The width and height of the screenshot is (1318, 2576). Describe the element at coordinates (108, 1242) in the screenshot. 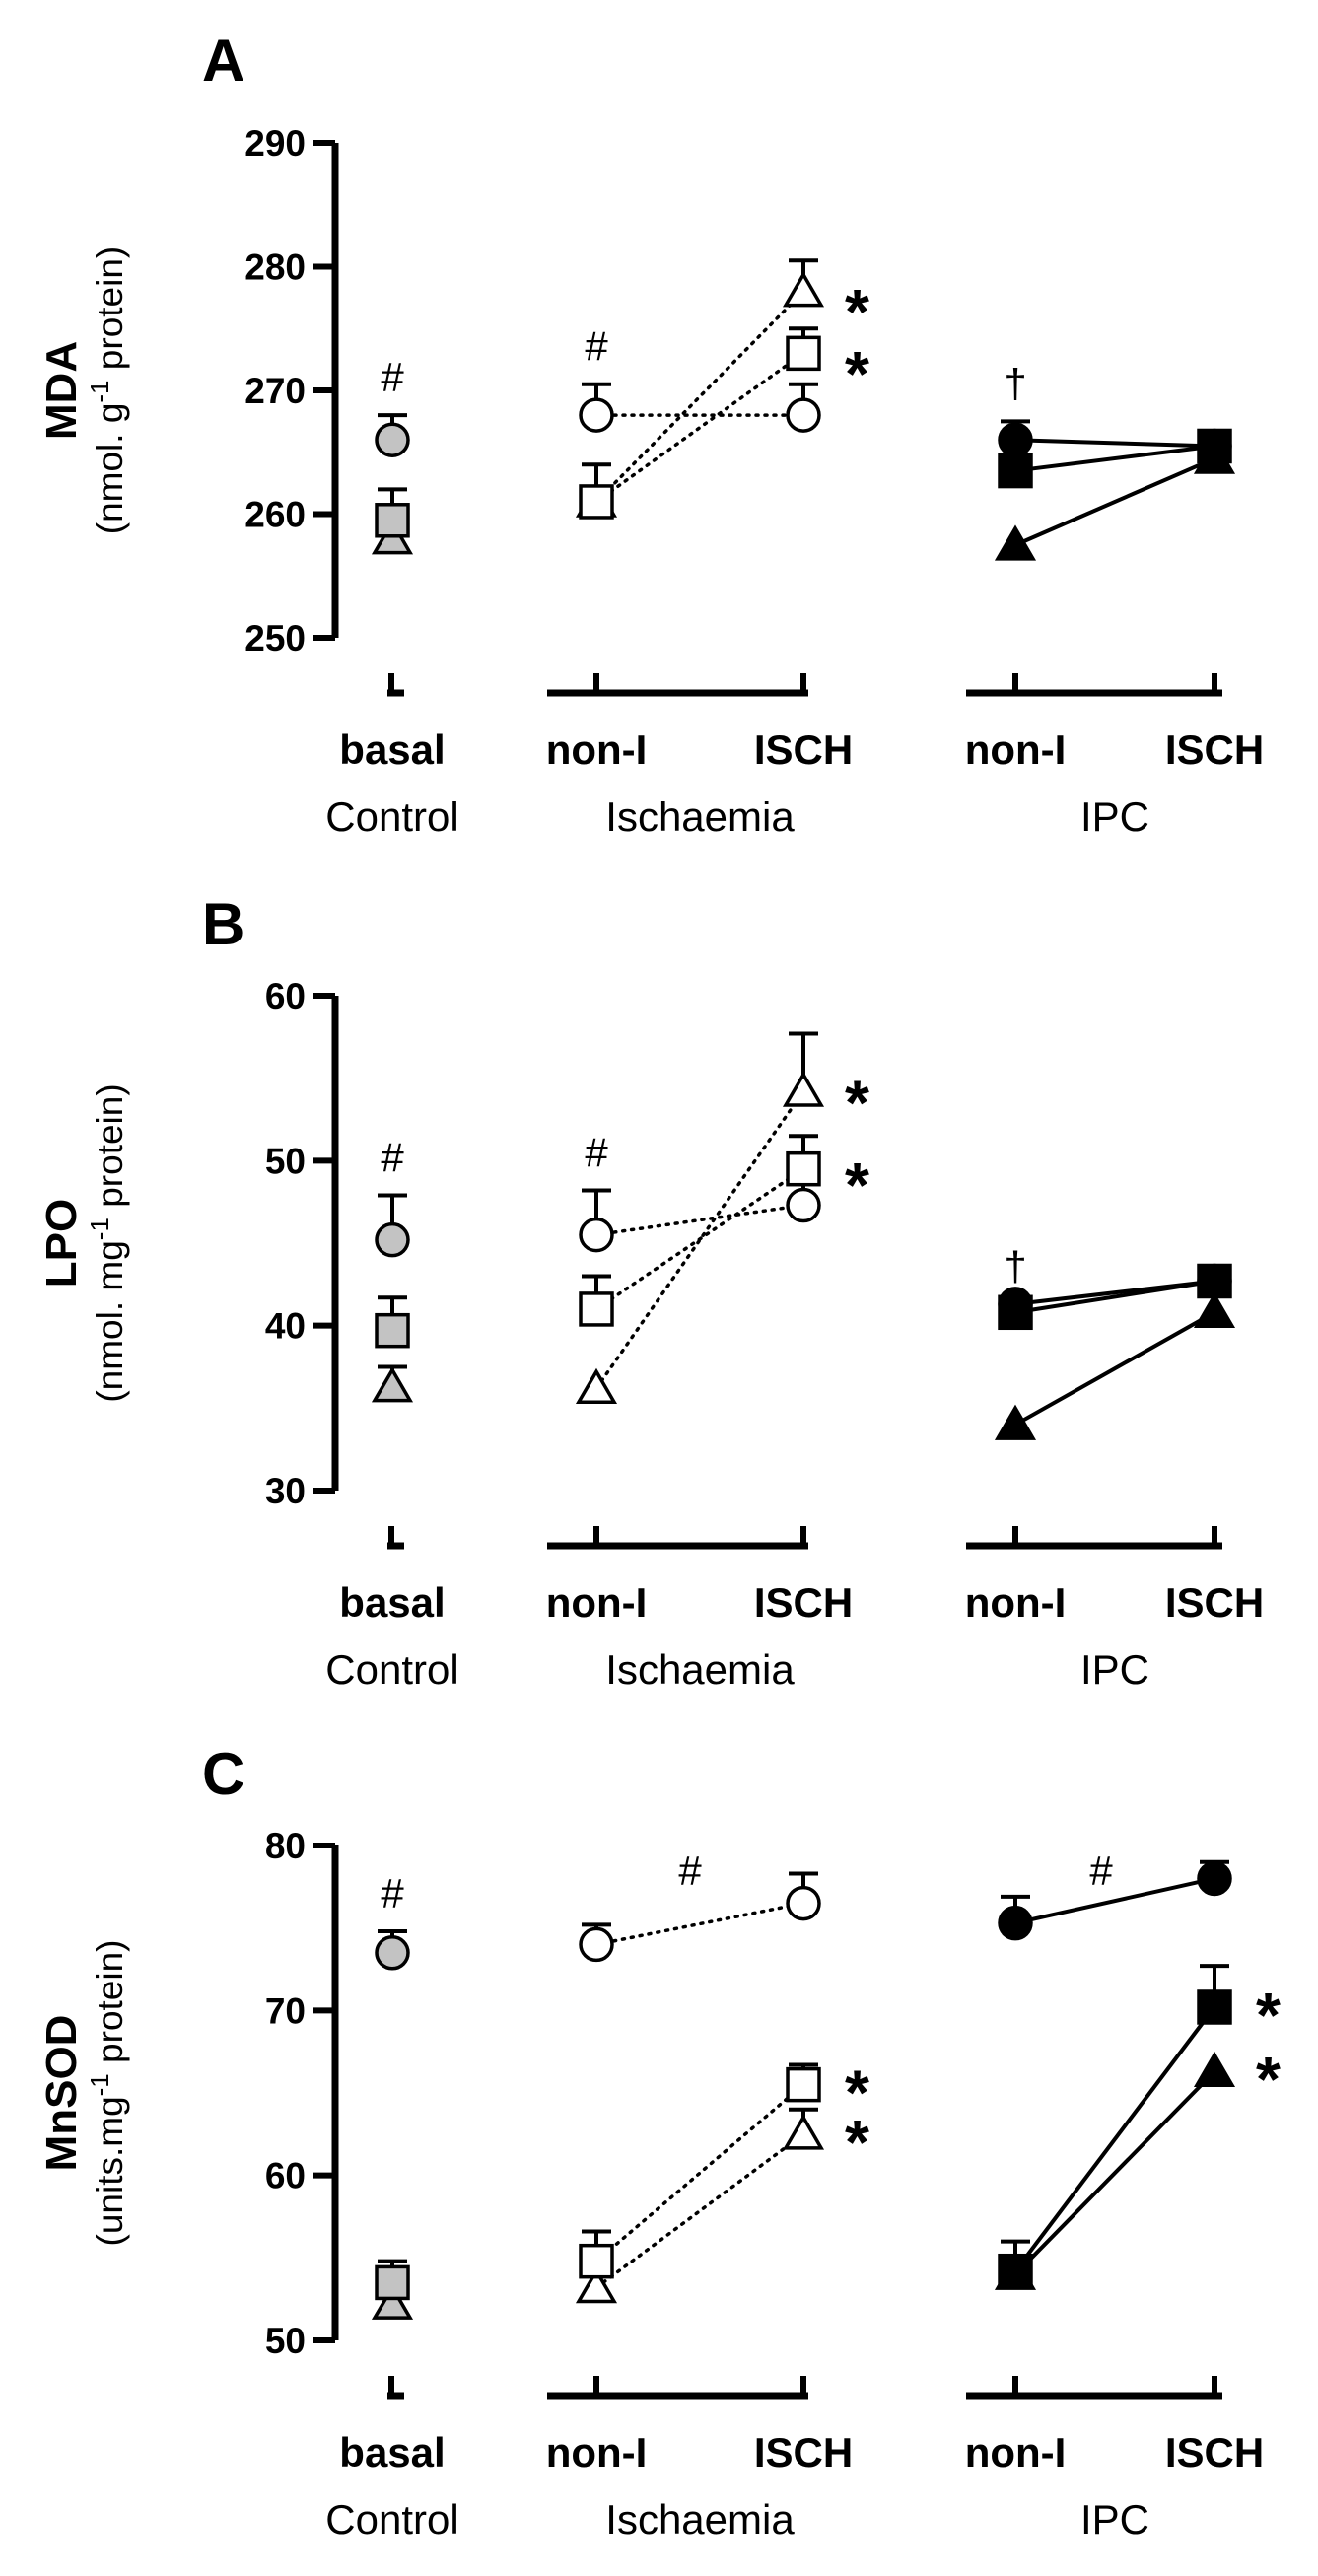

I see `y-axis-unit-B: (nmol. mg-1 protein)` at that location.